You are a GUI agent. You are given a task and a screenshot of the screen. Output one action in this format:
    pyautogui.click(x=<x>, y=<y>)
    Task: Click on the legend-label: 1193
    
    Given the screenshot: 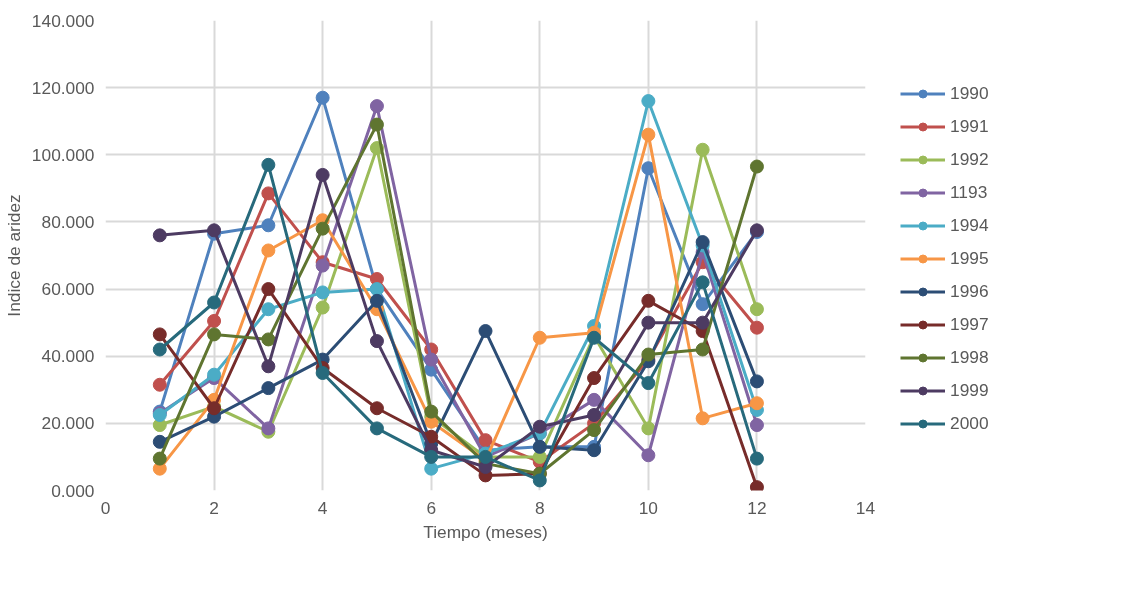 What is the action you would take?
    pyautogui.click(x=969, y=192)
    